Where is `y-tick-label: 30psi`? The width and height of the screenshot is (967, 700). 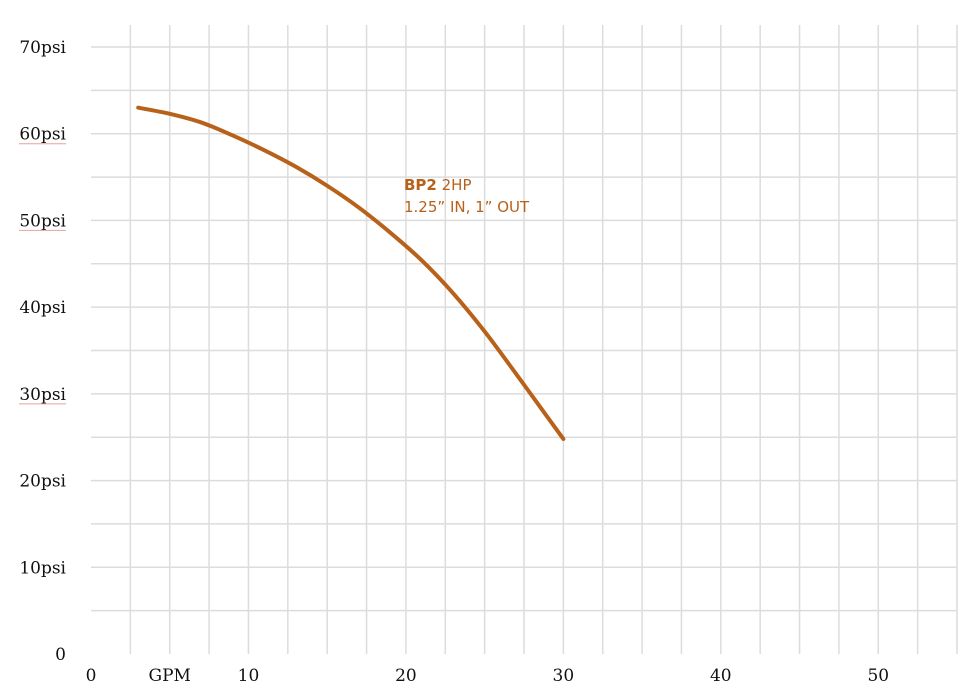 y-tick-label: 30psi is located at coordinates (42, 395).